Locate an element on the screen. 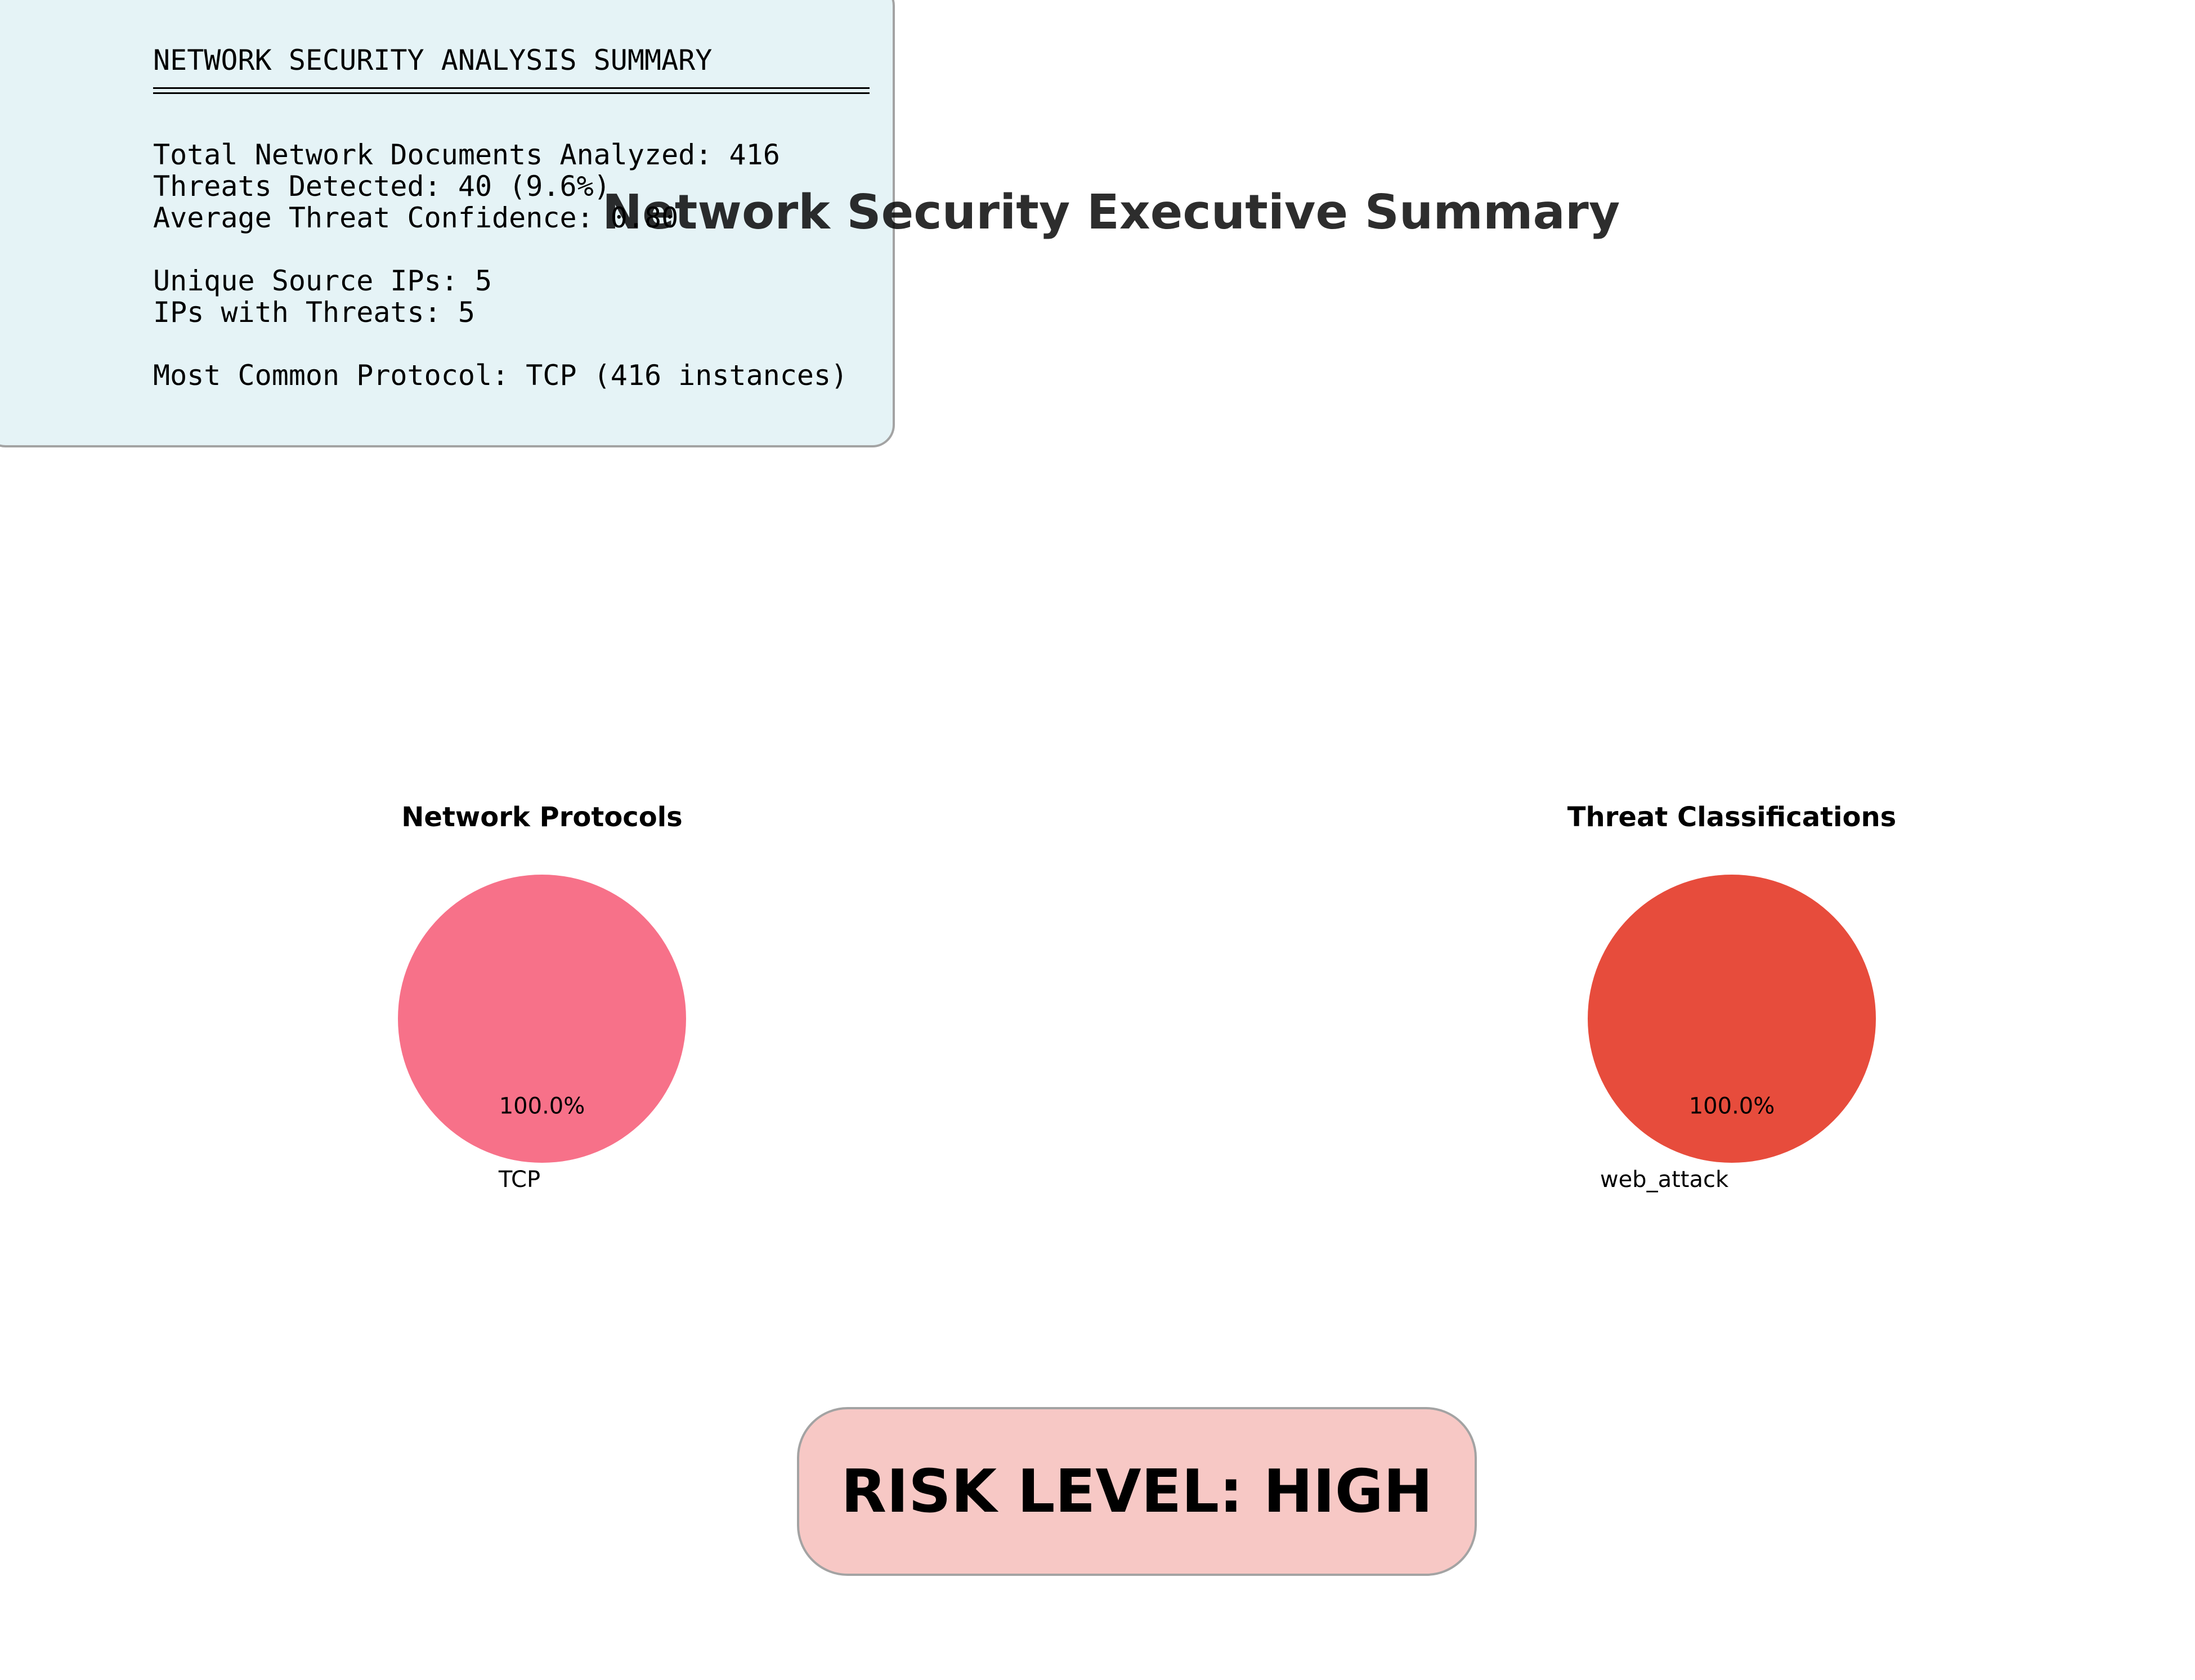 The image size is (2195, 1680). summary-avg-confidence: Average Threat Confidence: 0.80 is located at coordinates (416, 217).